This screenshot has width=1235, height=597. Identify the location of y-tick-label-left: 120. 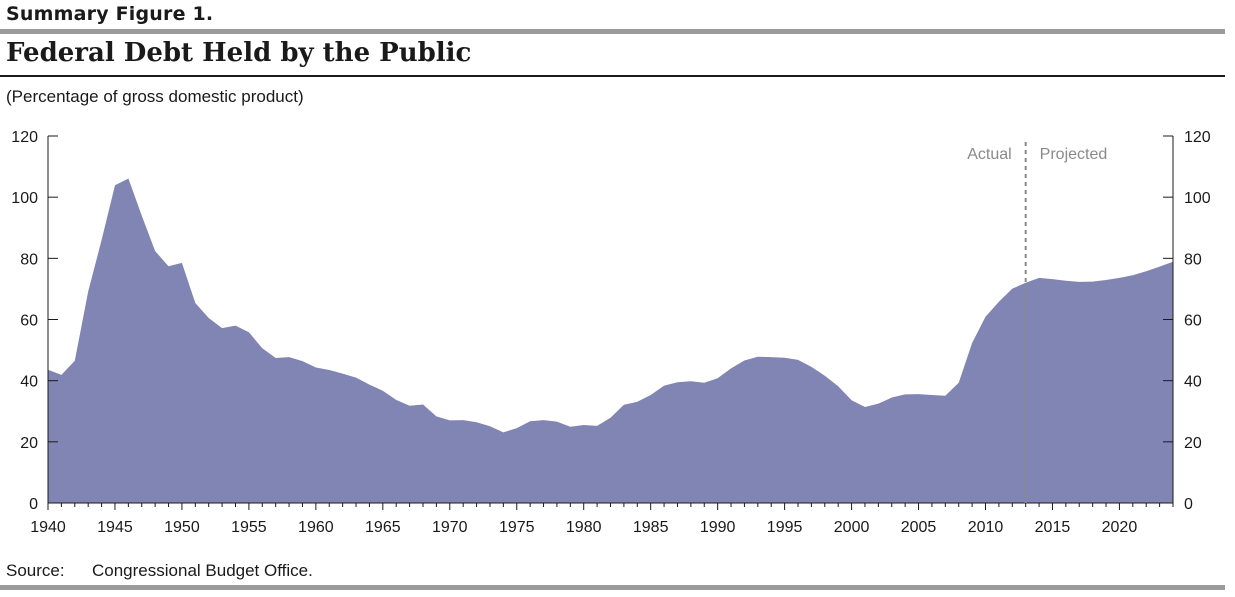
(24, 137).